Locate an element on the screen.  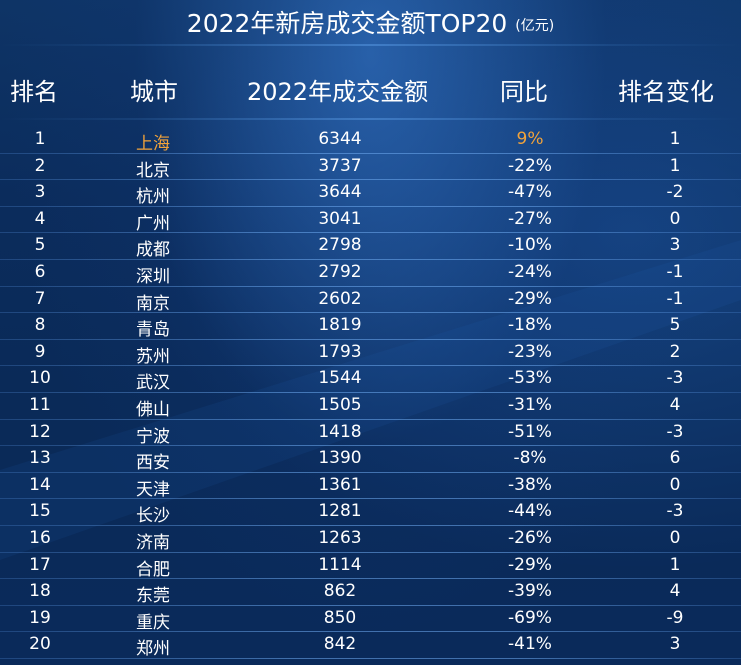
page-title: 2022年新房成交金额TOP20 is located at coordinates (347, 23).